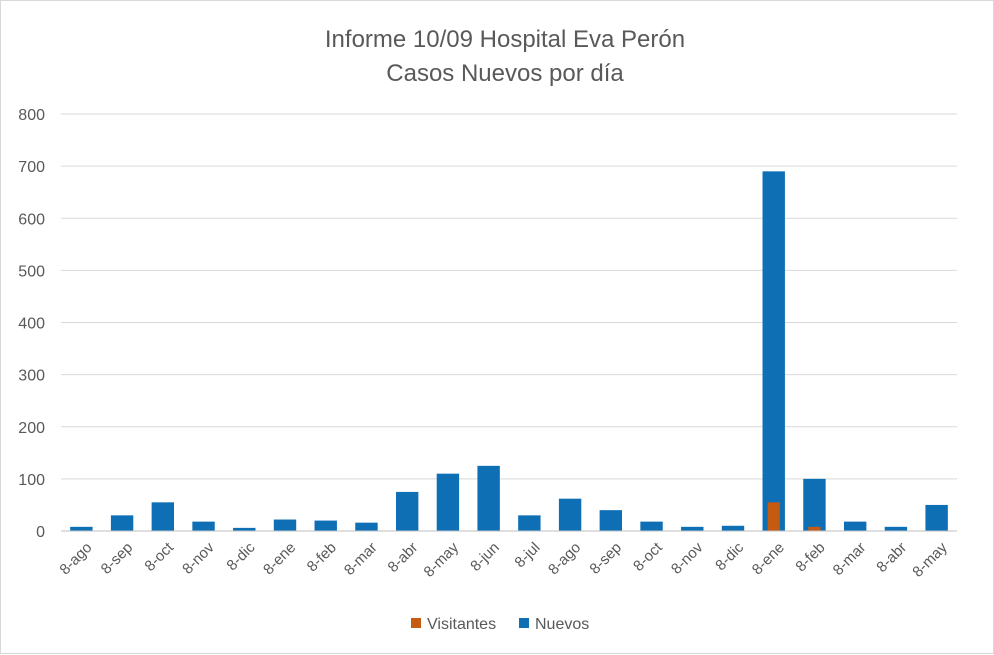 This screenshot has height=655, width=994. What do you see at coordinates (416, 623) in the screenshot?
I see `legend-swatch-visitantes` at bounding box center [416, 623].